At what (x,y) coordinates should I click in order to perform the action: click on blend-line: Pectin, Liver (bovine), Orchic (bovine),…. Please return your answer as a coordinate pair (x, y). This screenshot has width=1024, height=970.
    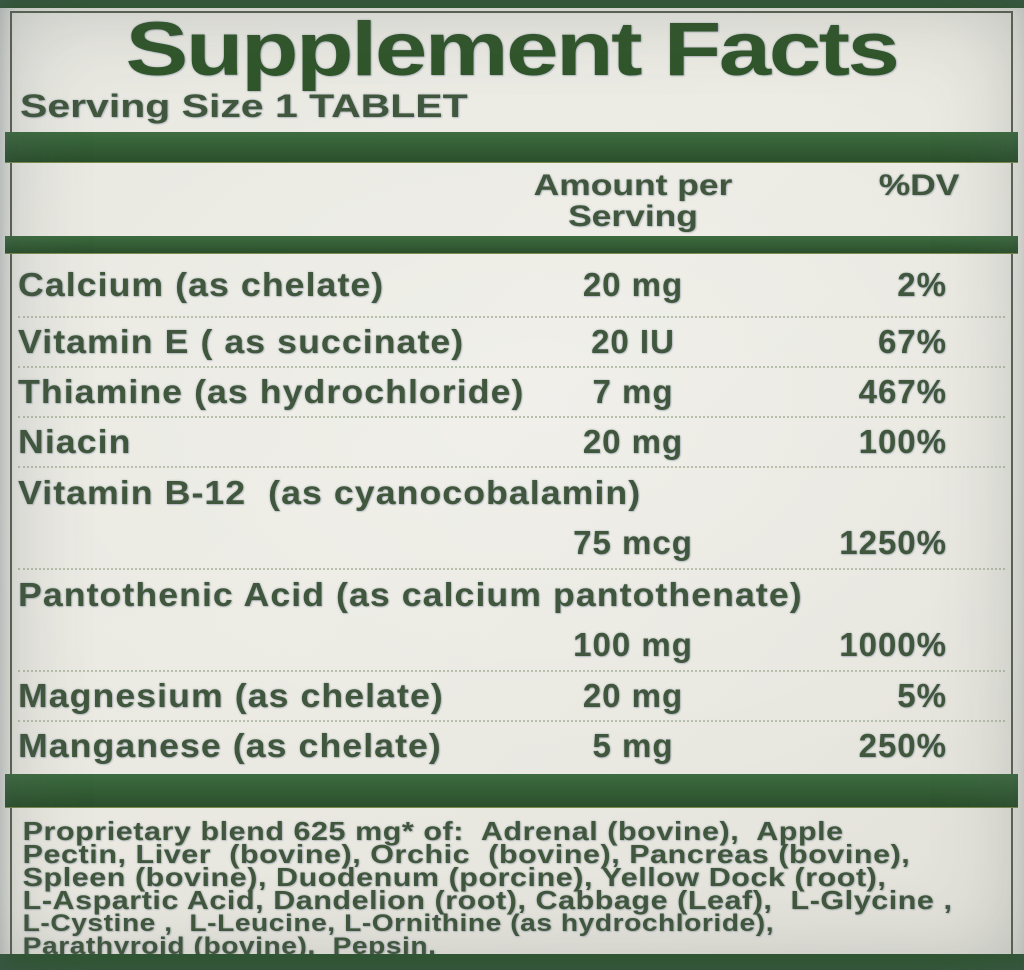
    Looking at the image, I should click on (466, 853).